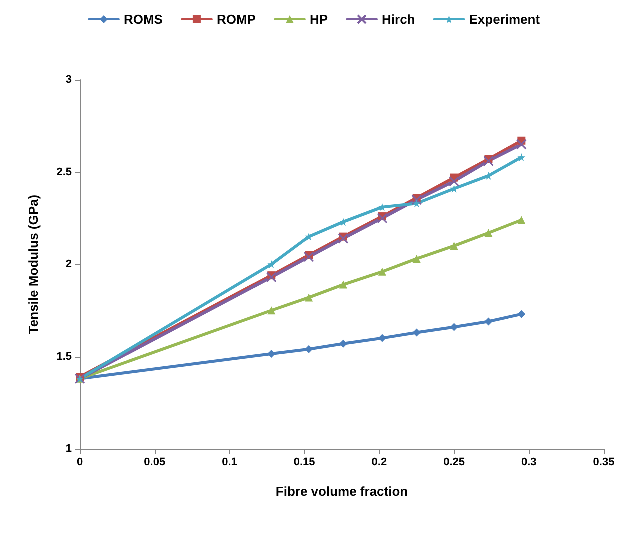  I want to click on y-tick-label: 1, so click(69, 449).